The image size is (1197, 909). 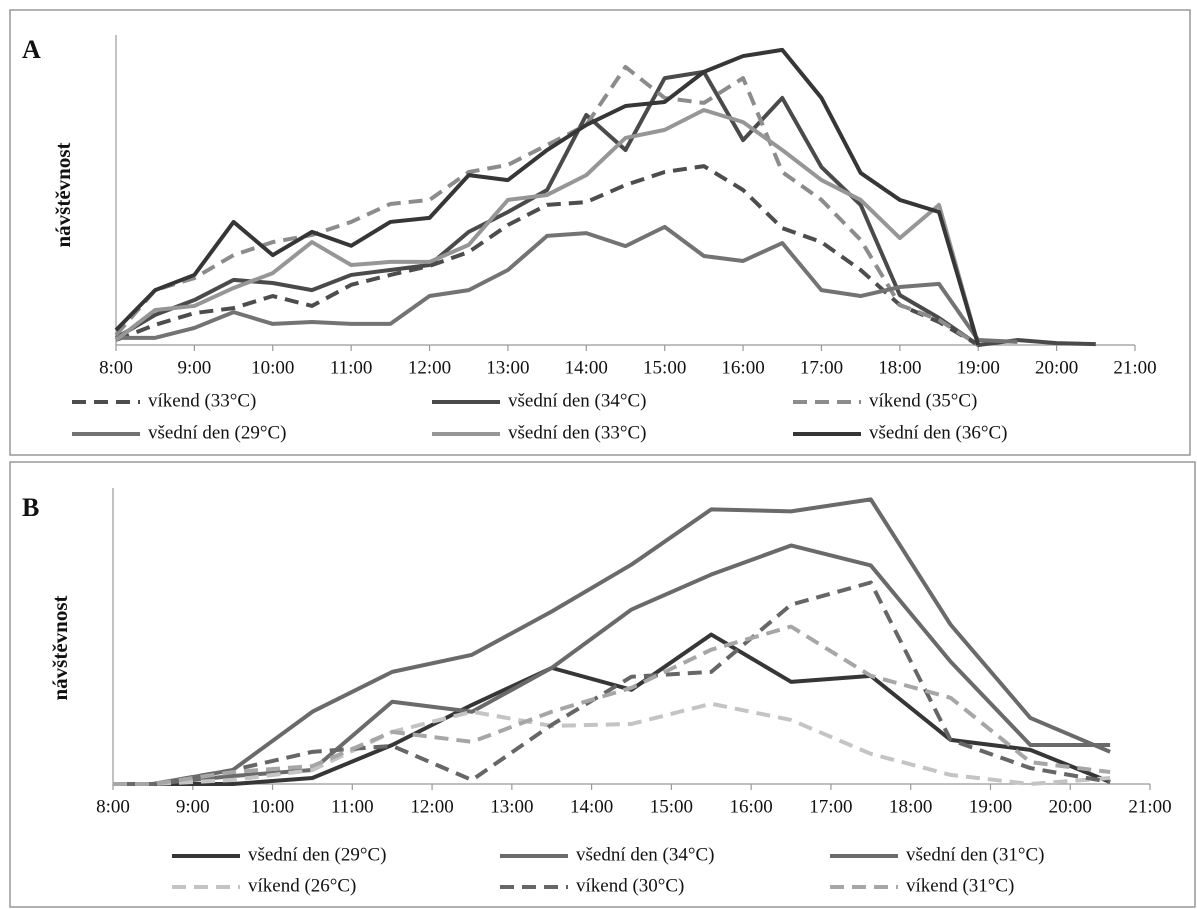 I want to click on legend-label: všední den (31°C), so click(x=975, y=854).